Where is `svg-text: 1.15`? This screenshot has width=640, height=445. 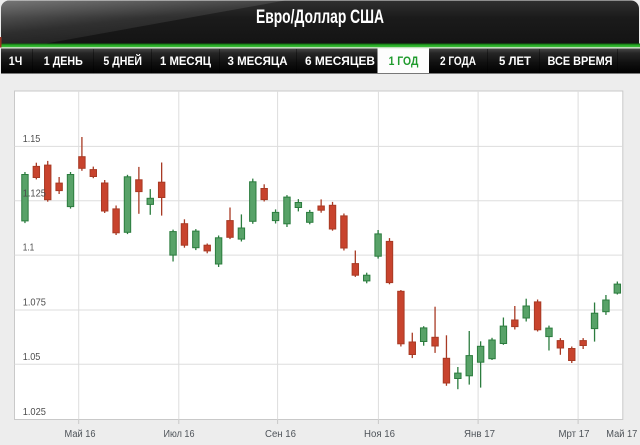
svg-text: 1.15 is located at coordinates (32, 139).